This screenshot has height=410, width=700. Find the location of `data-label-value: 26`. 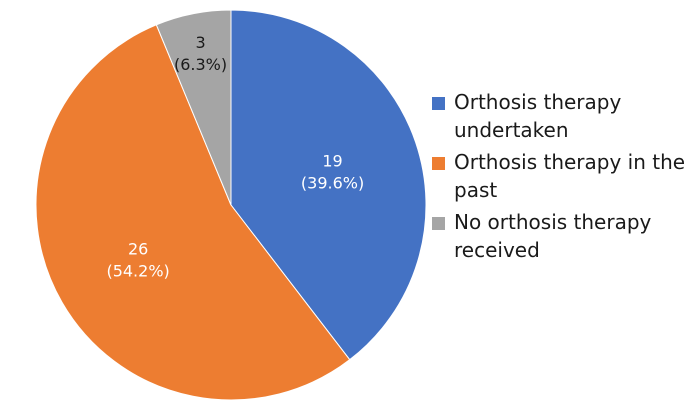

data-label-value: 26 is located at coordinates (138, 249).